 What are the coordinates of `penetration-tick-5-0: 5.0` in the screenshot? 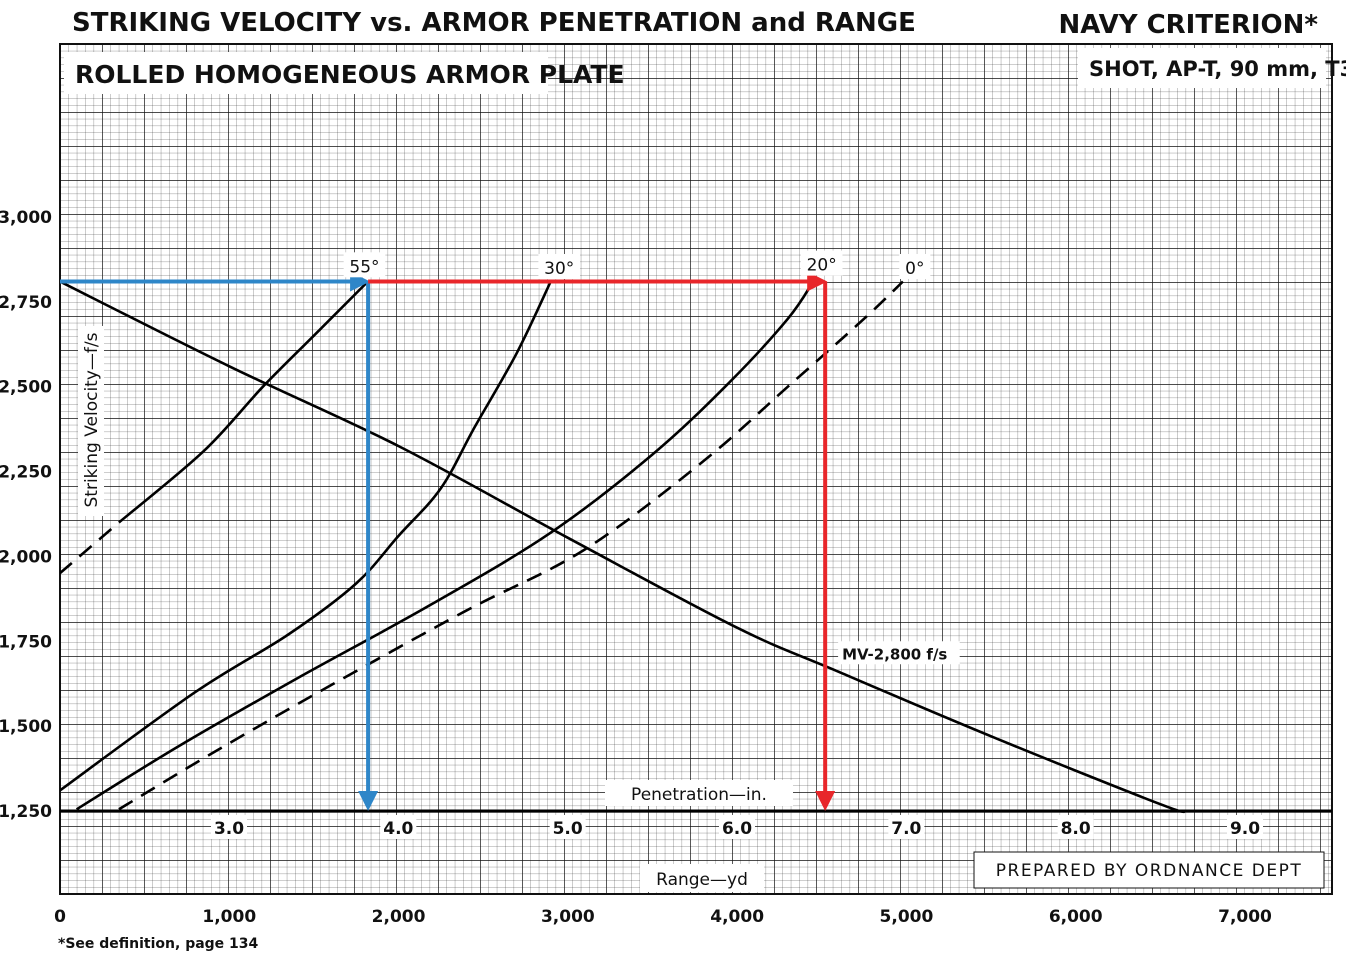 It's located at (568, 829).